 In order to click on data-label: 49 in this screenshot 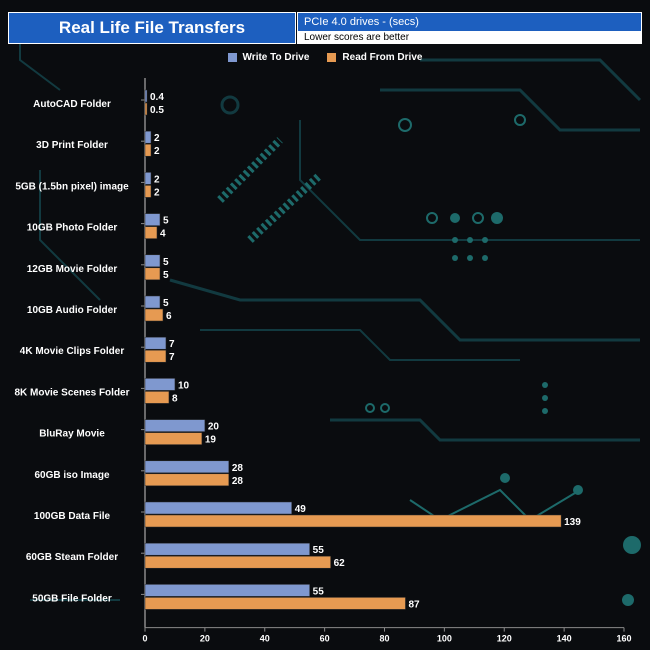, I will do `click(301, 509)`.